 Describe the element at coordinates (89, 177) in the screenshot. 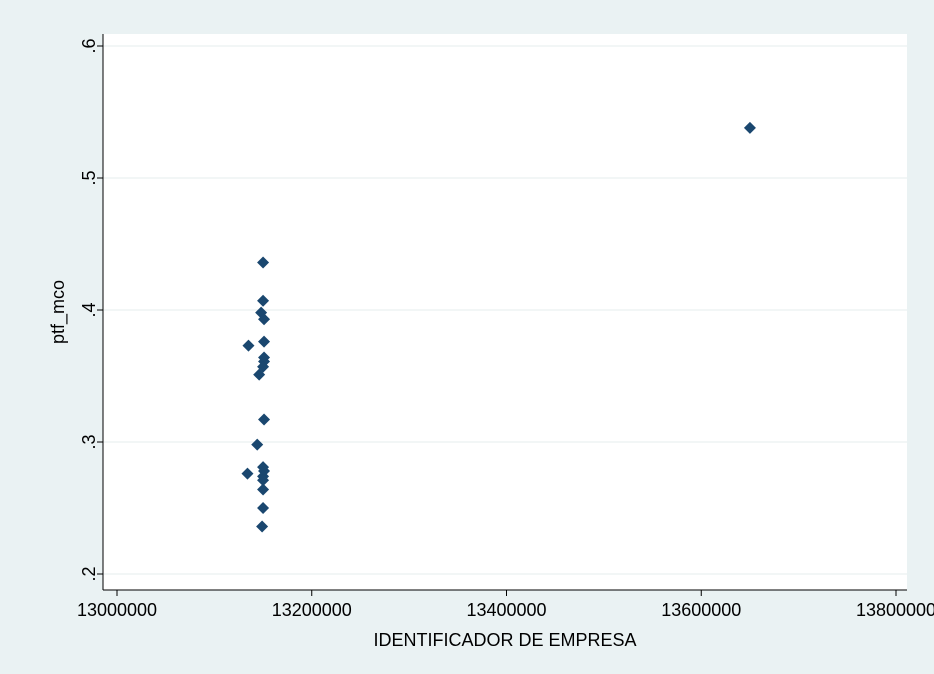

I see `y-tick-label: .5` at that location.